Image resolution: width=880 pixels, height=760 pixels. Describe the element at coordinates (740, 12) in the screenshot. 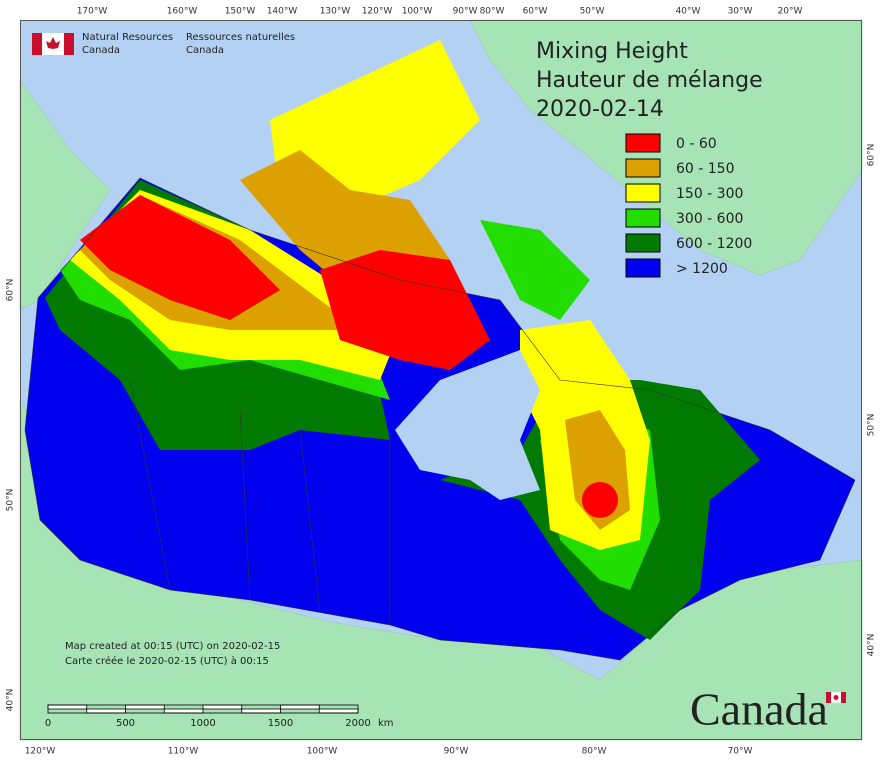

I see `graticule-label: 30°W` at that location.